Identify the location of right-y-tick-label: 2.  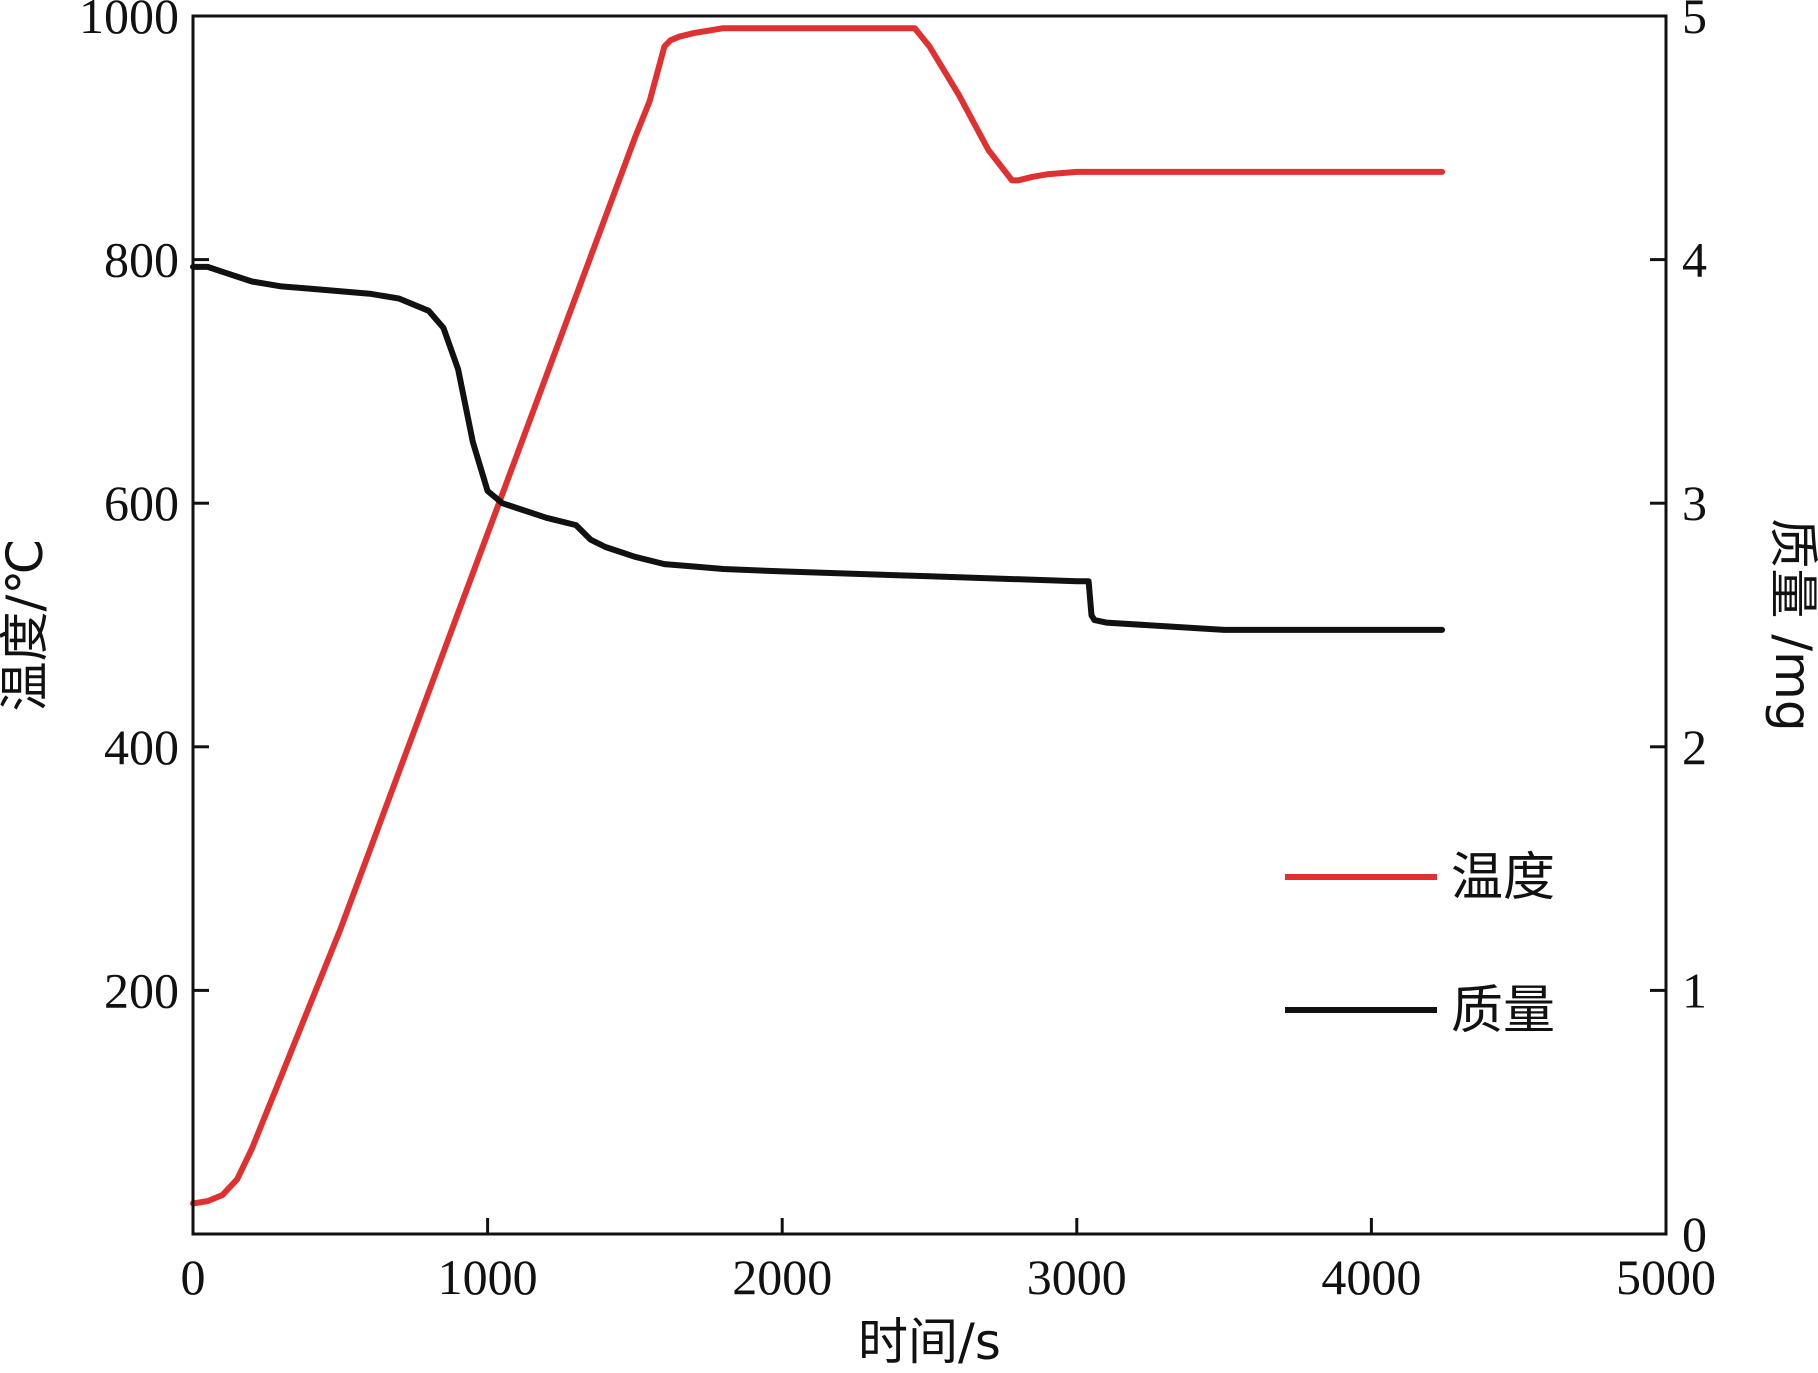
(1694, 747).